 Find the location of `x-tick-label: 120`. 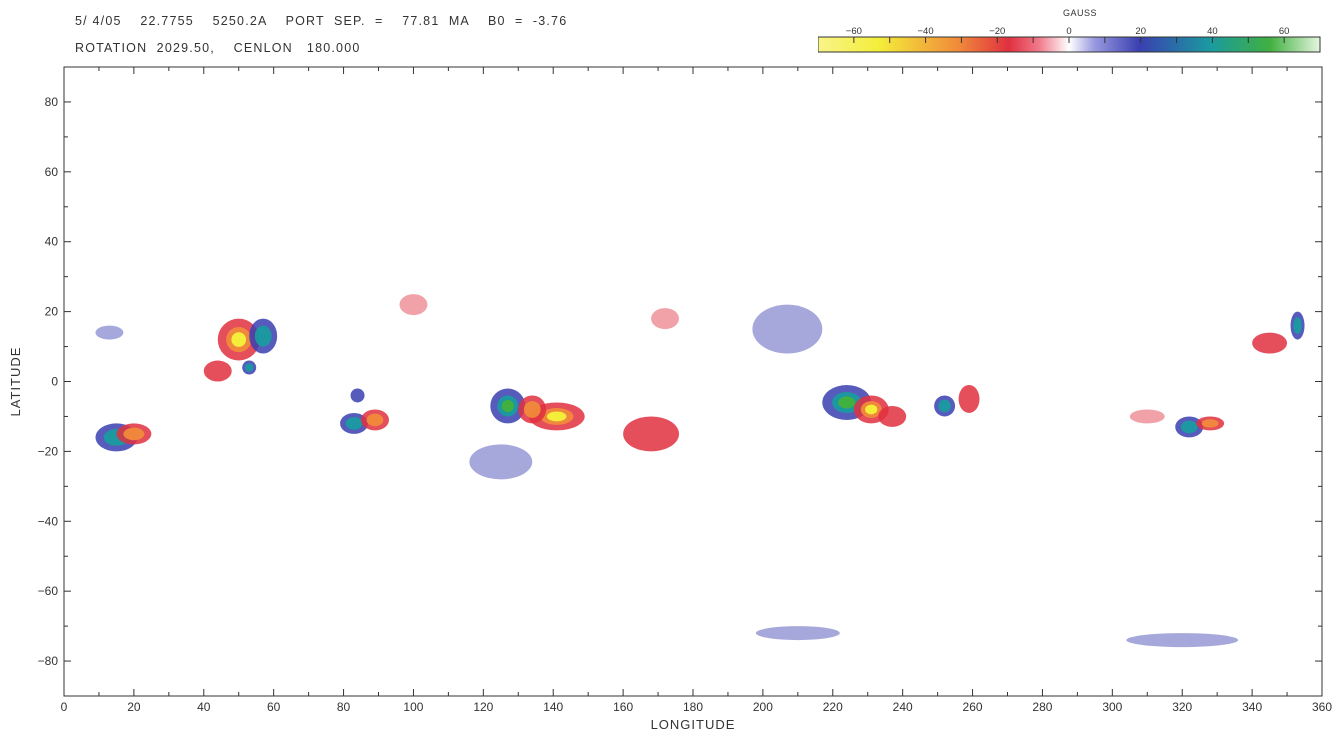

x-tick-label: 120 is located at coordinates (483, 707).